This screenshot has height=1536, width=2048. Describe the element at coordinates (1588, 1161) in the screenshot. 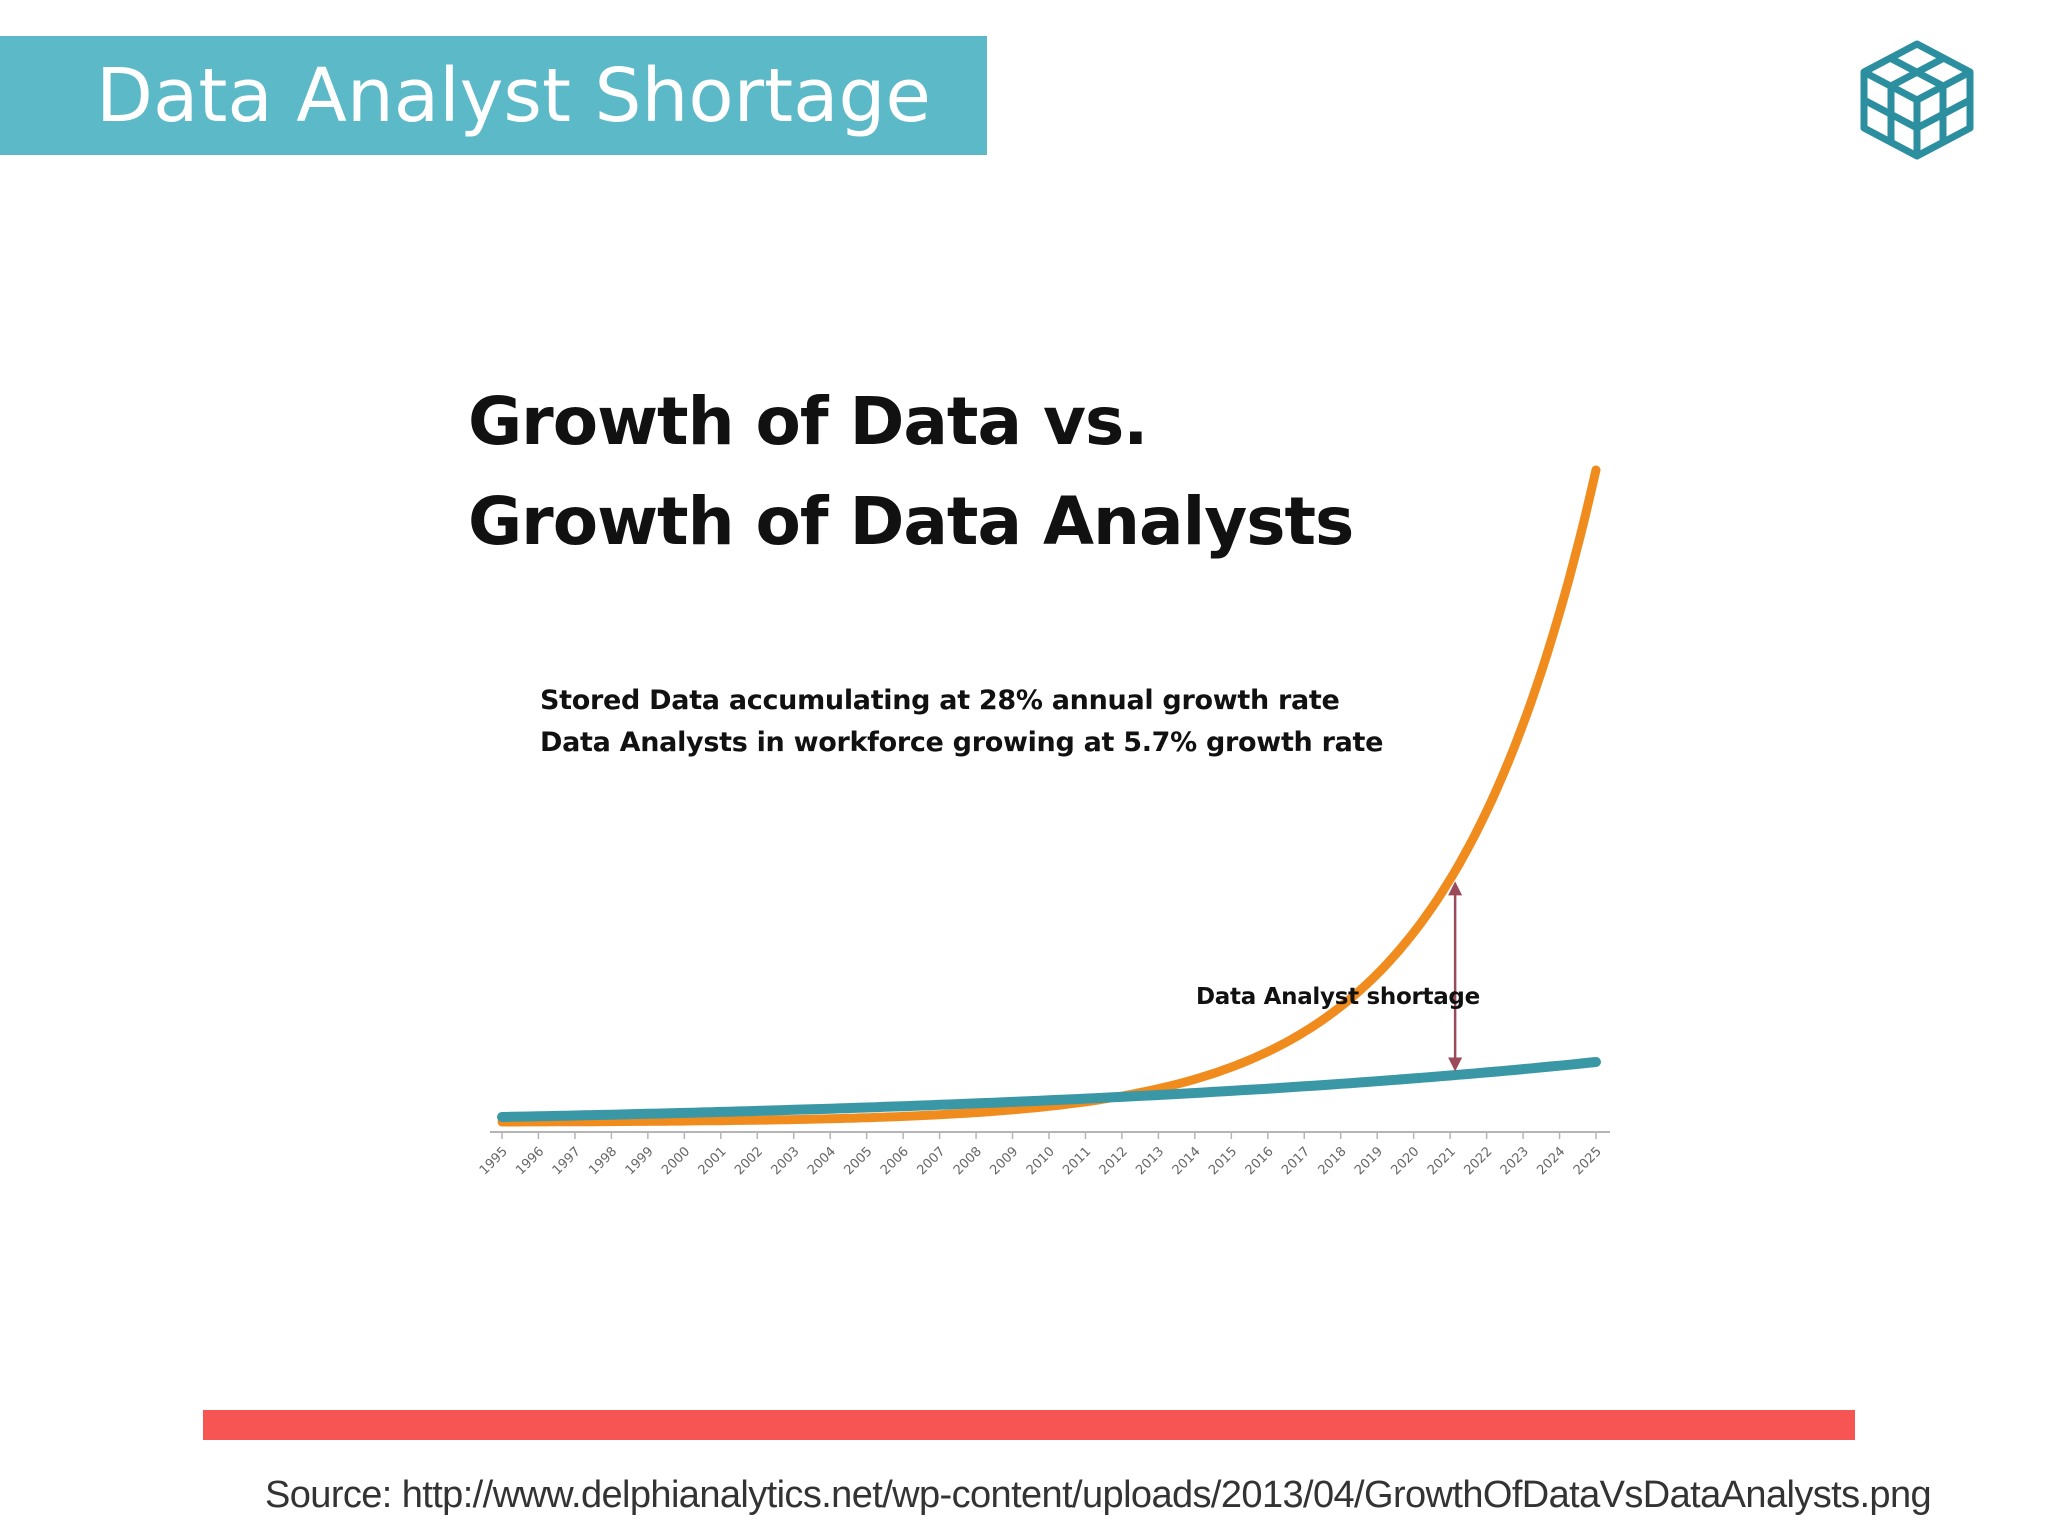

I see `x-tick-label: 2025` at that location.